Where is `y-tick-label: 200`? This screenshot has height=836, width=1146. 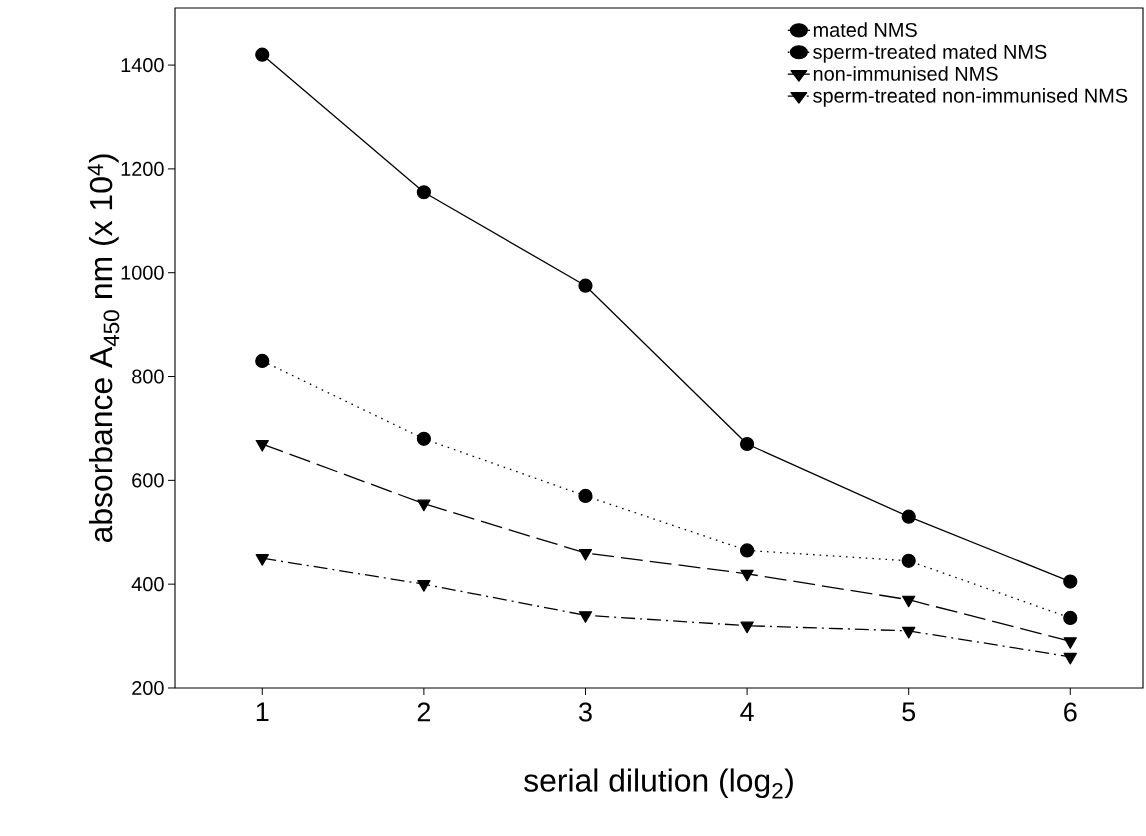
y-tick-label: 200 is located at coordinates (148, 688).